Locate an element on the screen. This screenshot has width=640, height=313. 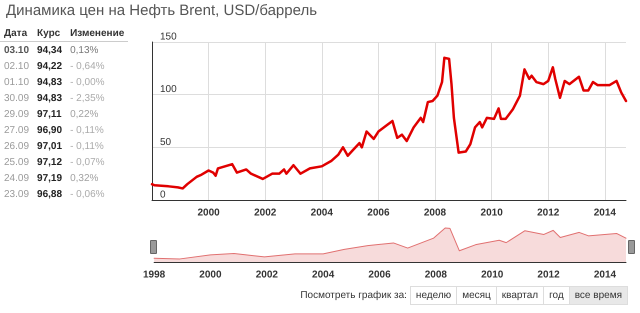
text: все время is located at coordinates (598, 295).